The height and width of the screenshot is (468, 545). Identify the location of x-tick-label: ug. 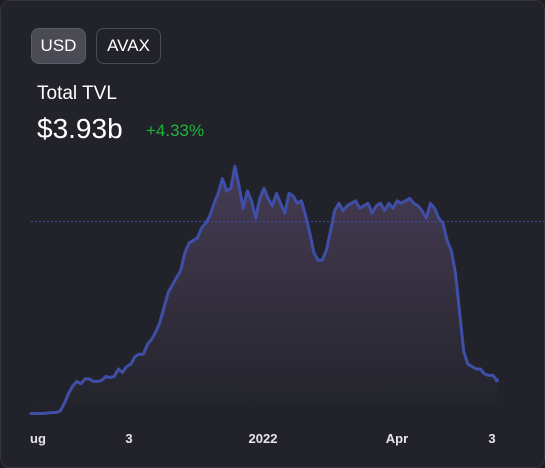
(38, 438).